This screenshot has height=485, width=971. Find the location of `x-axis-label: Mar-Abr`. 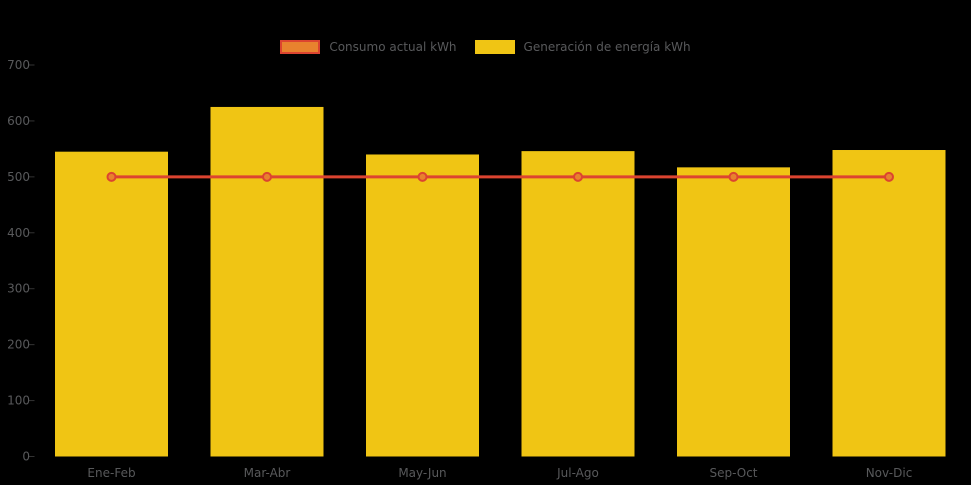

x-axis-label: Mar-Abr is located at coordinates (267, 473).